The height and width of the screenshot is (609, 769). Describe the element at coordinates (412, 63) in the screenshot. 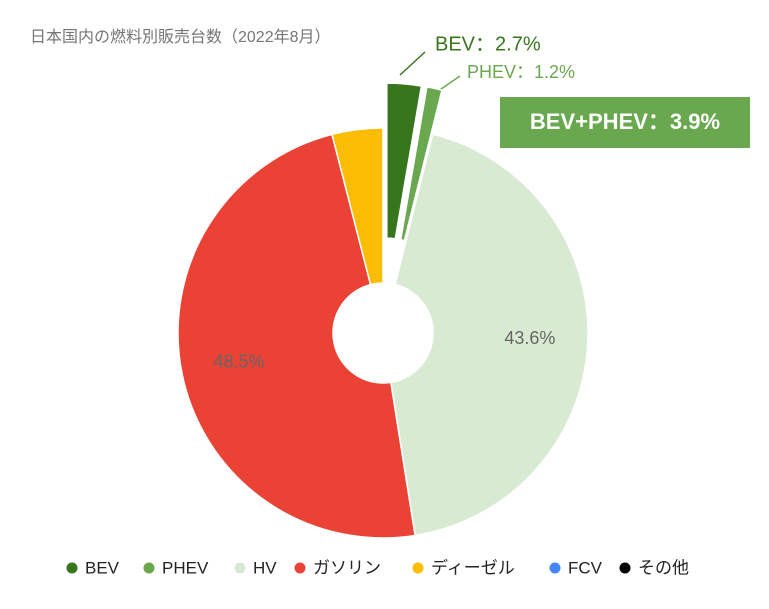

I see `callout-line` at that location.